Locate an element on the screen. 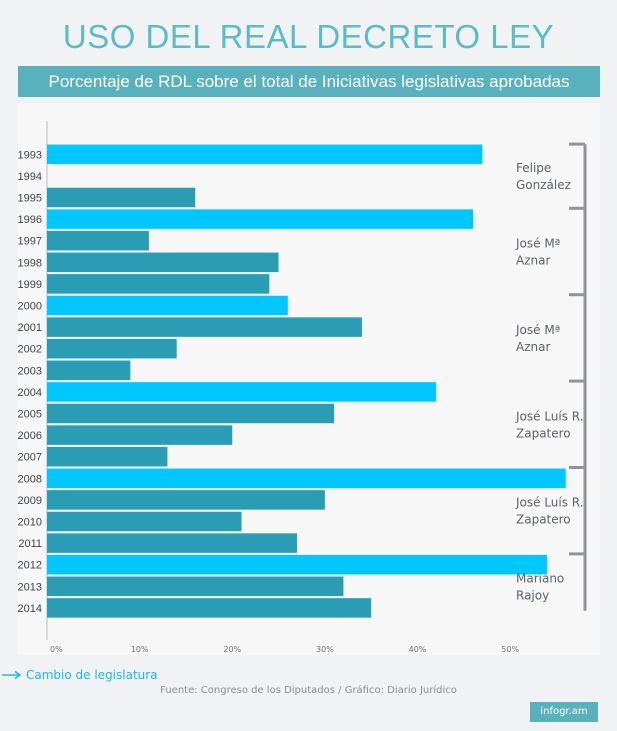 Image resolution: width=617 pixels, height=731 pixels. chart-title: USO DEL REAL DECRETO LEY is located at coordinates (308, 36).